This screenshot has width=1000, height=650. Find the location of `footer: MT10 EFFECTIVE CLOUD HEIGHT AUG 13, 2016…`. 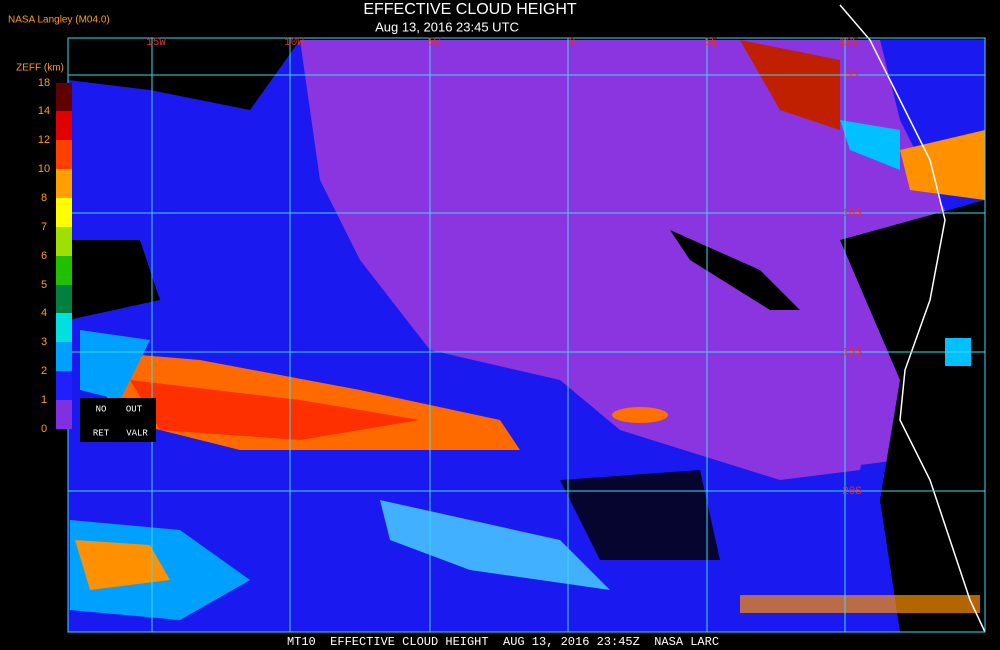

footer: MT10 EFFECTIVE CLOUD HEIGHT AUG 13, 2016… is located at coordinates (503, 642).